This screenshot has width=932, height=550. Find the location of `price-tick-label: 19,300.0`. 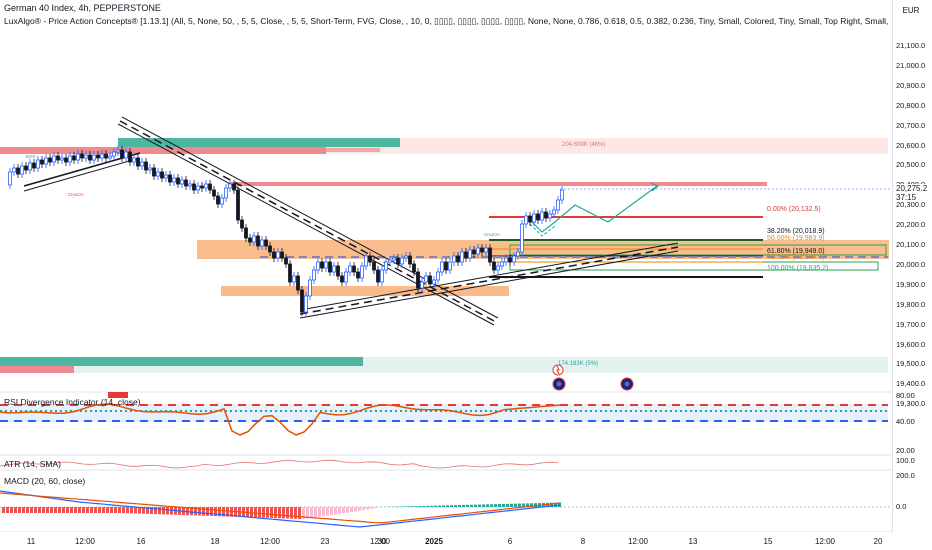

price-tick-label: 19,300.0 is located at coordinates (911, 404).